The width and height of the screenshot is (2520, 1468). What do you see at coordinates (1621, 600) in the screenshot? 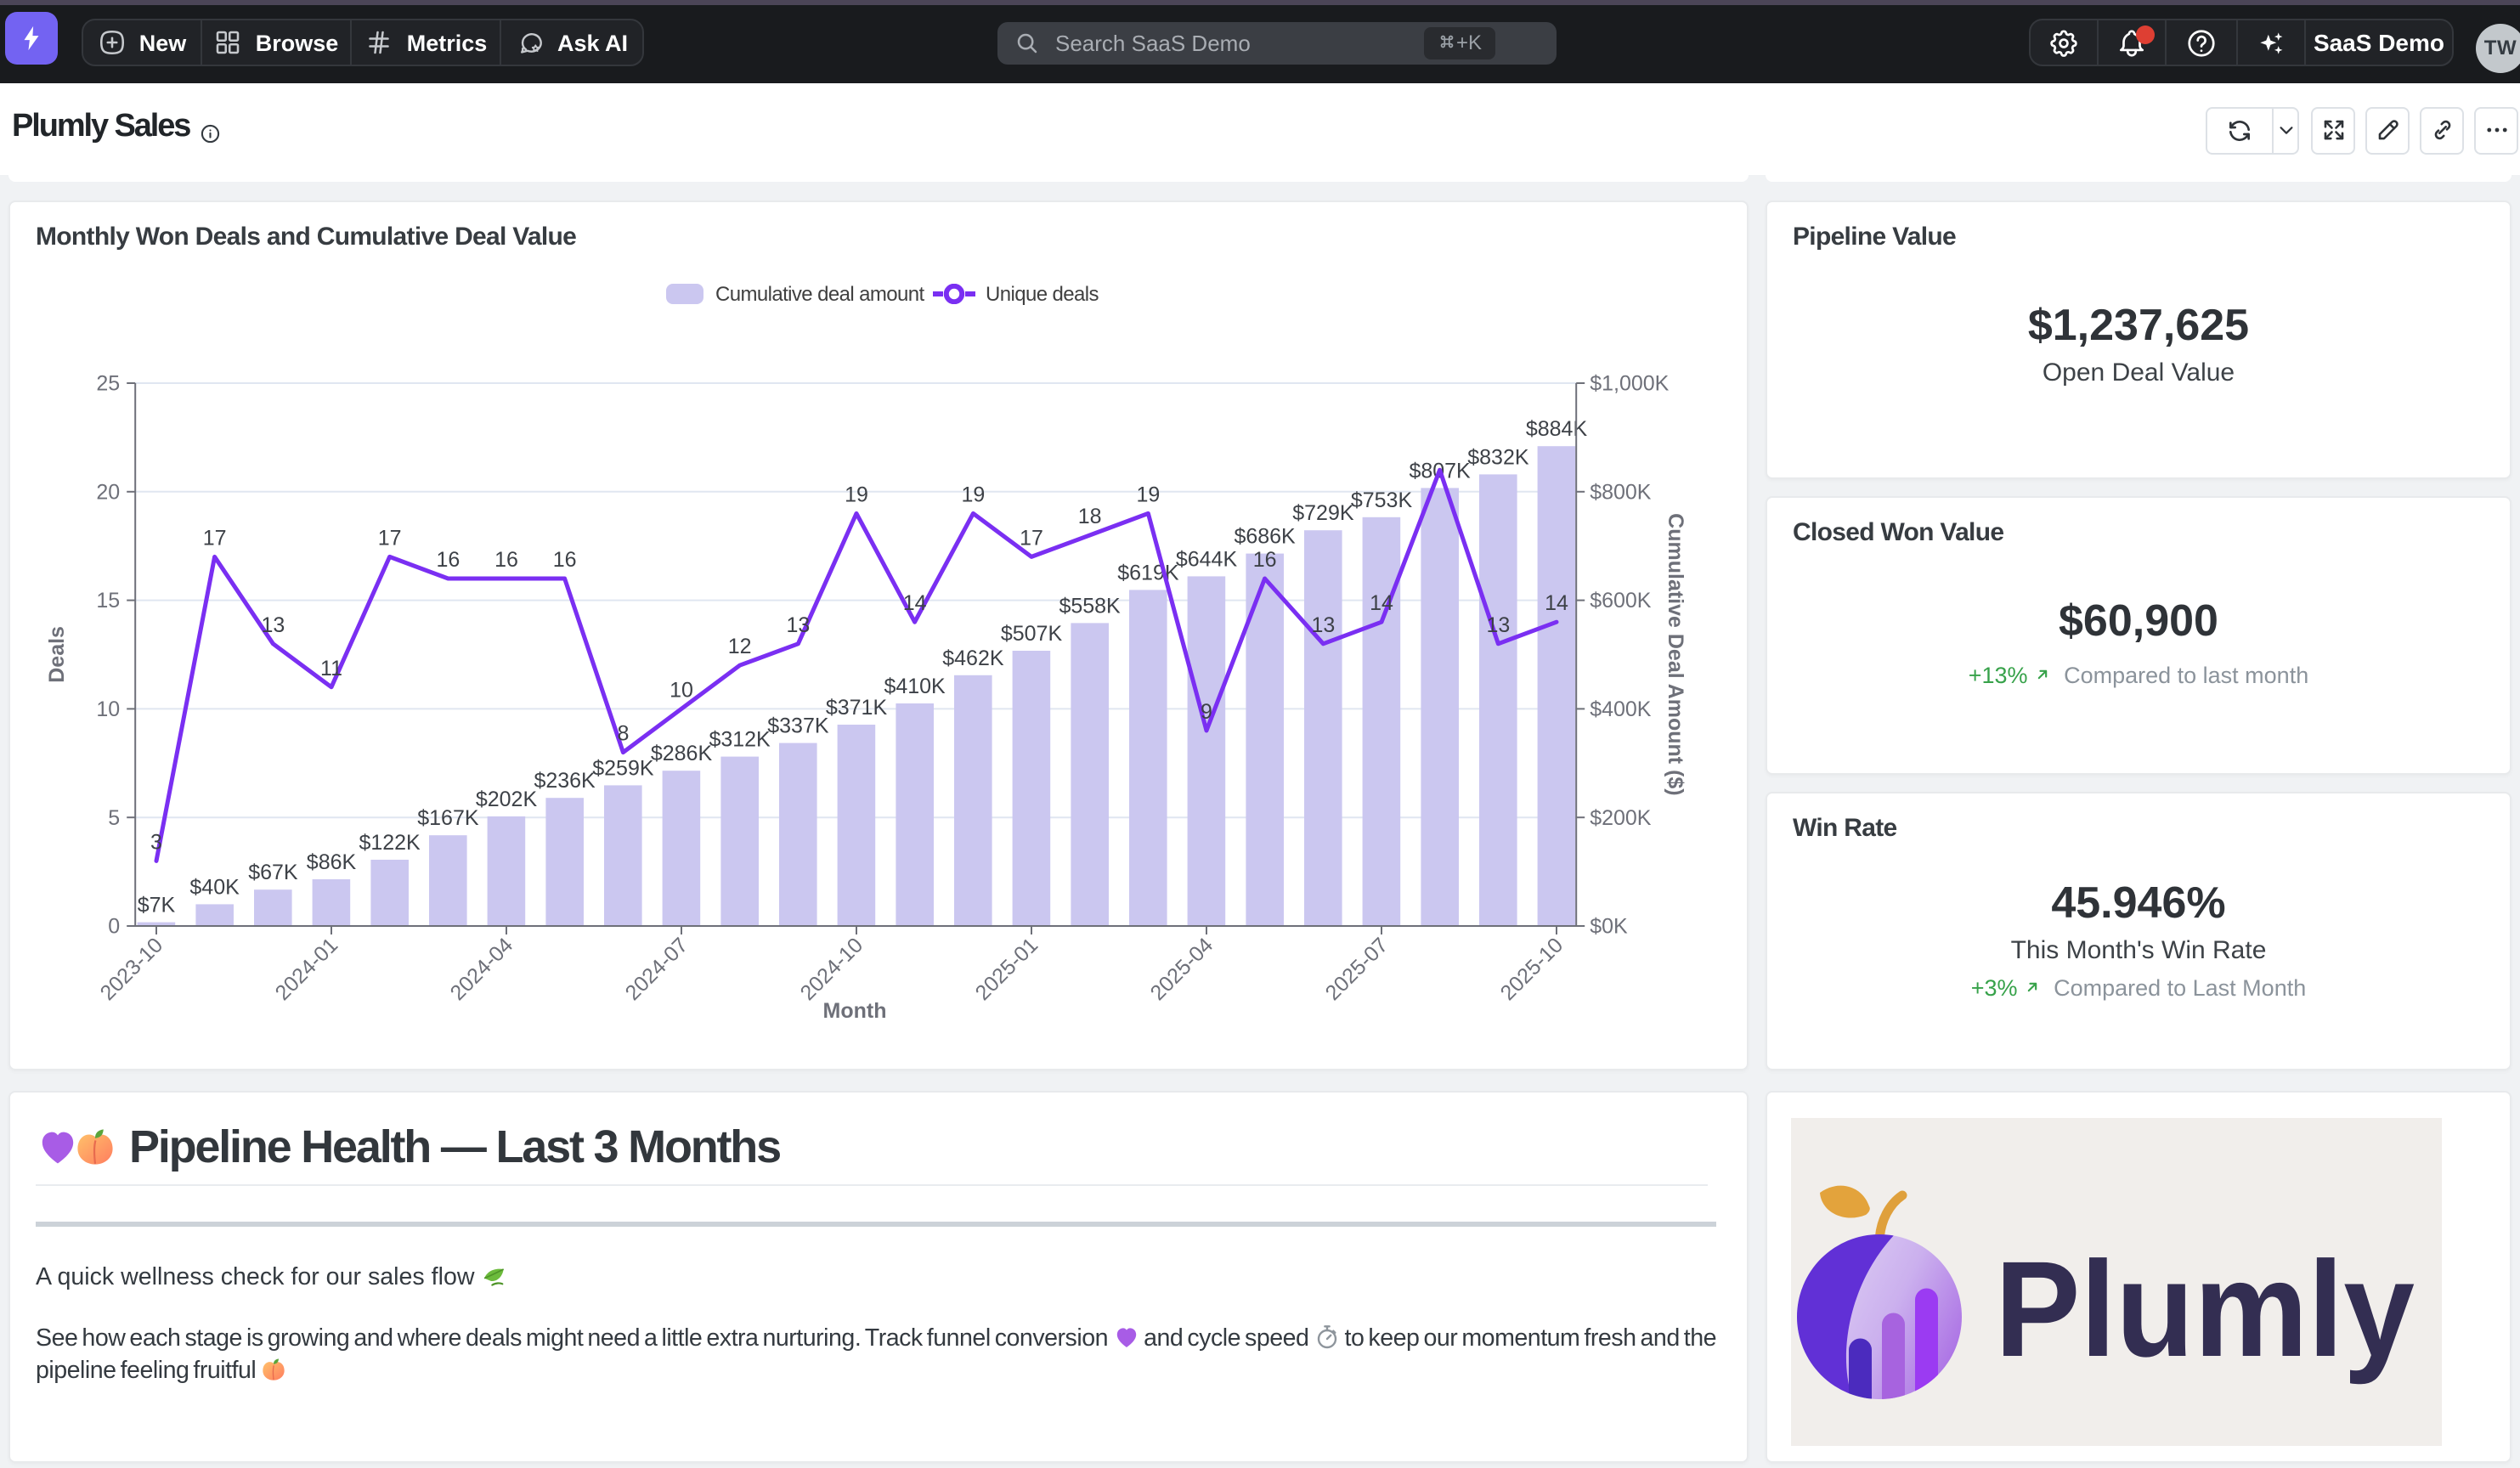
I see `svg-text: $600K` at bounding box center [1621, 600].